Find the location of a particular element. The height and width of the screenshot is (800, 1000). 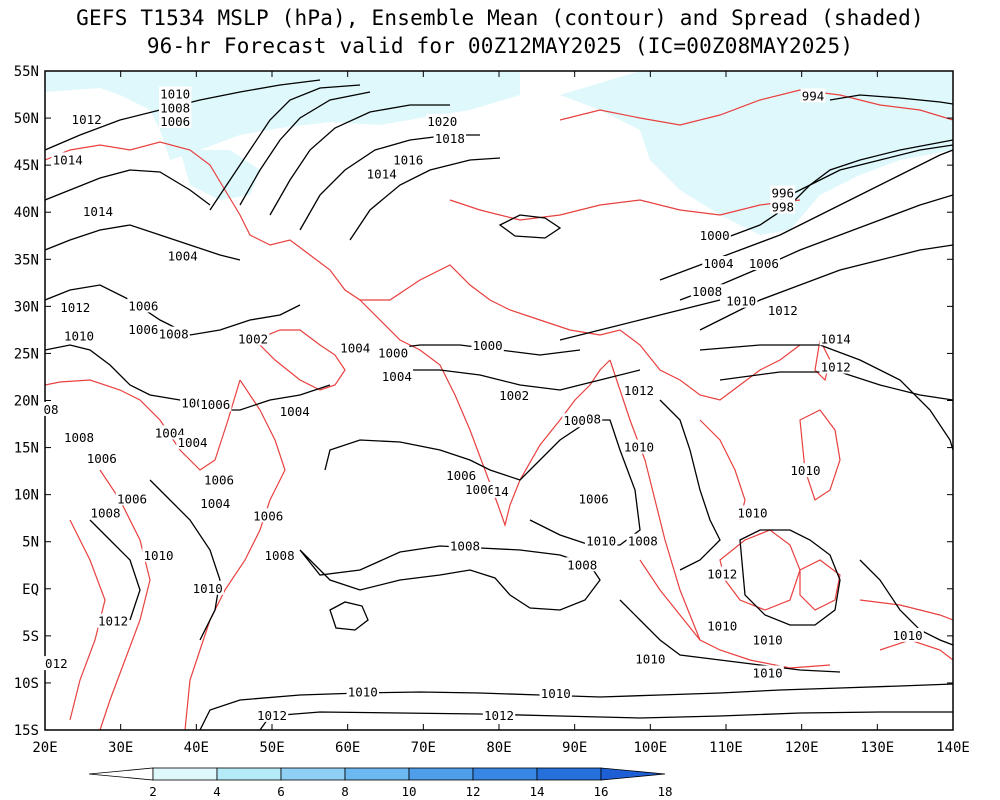

lon-label: 130E is located at coordinates (877, 748).